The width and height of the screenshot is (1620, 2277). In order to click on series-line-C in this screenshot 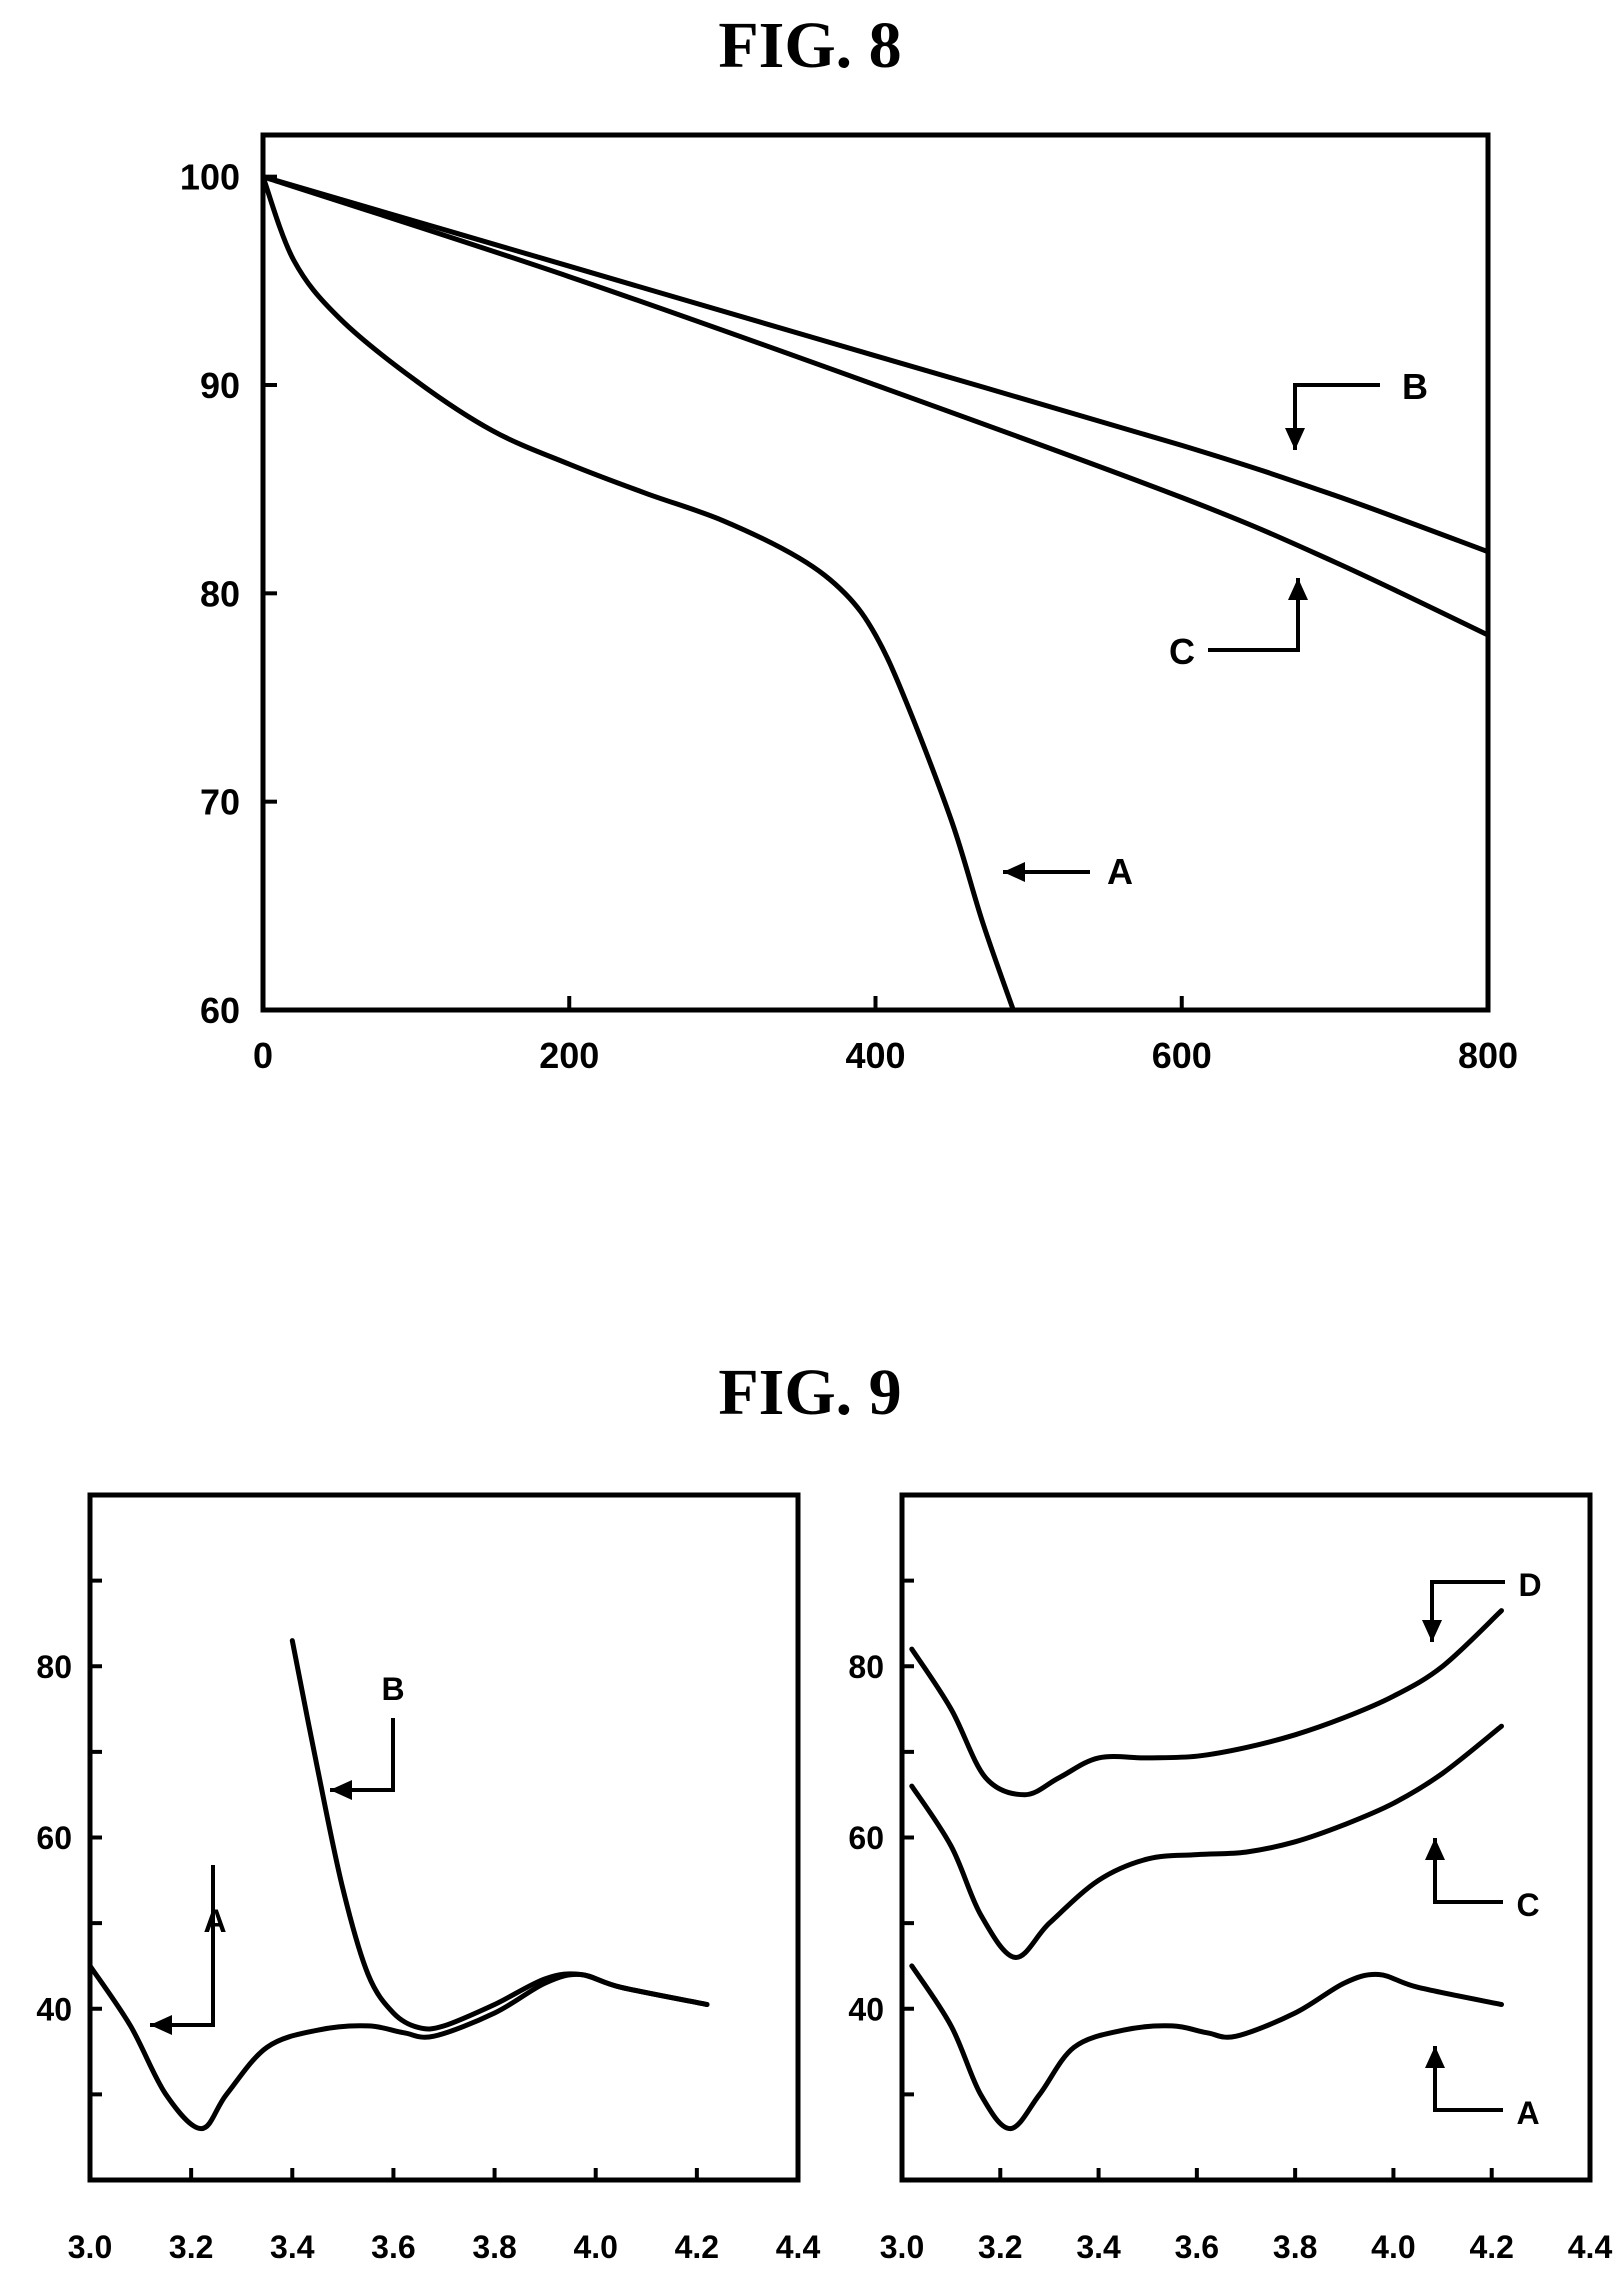, I will do `click(1206, 1841)`.